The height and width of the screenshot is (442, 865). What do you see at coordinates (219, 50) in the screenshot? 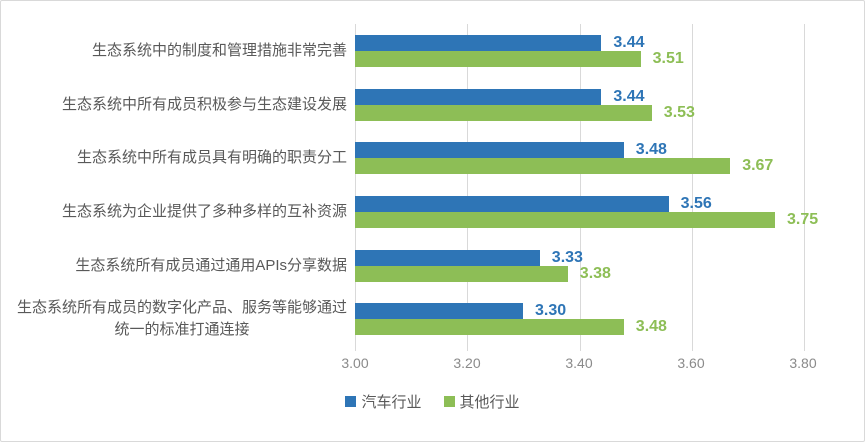
I see `category-label: 生态系统中的制度和管理措施非常完善` at bounding box center [219, 50].